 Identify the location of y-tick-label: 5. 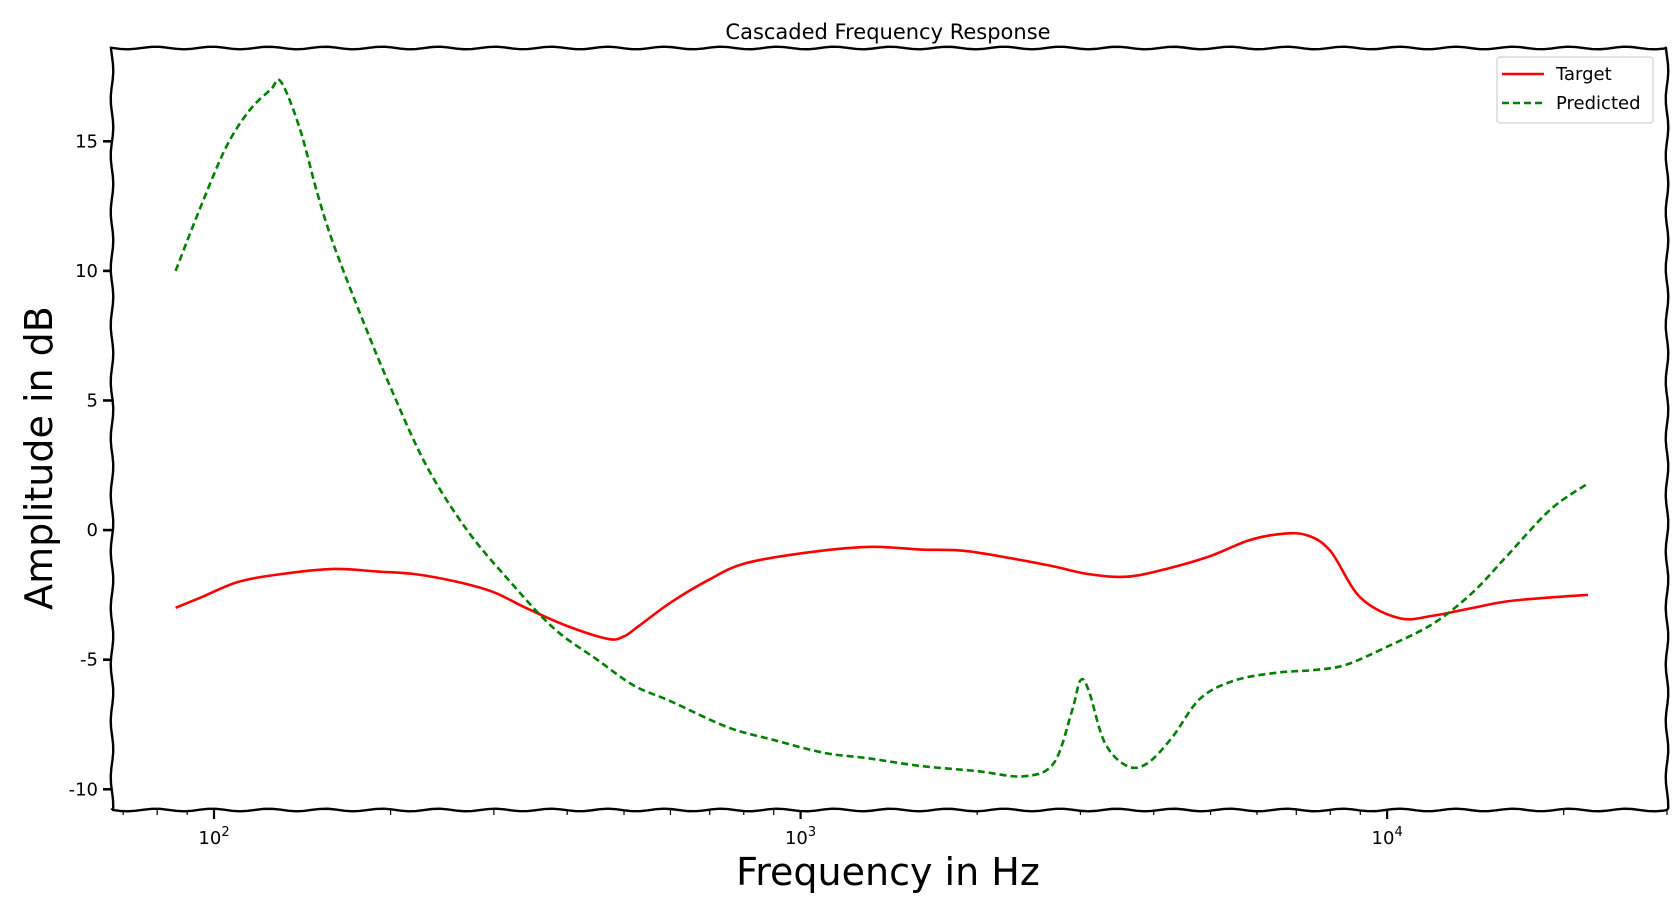
(92, 400).